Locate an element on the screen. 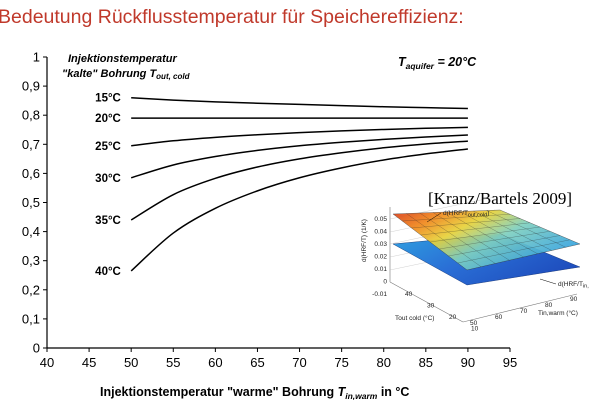 The width and height of the screenshot is (600, 400). x-tick-label: 85 is located at coordinates (426, 362).